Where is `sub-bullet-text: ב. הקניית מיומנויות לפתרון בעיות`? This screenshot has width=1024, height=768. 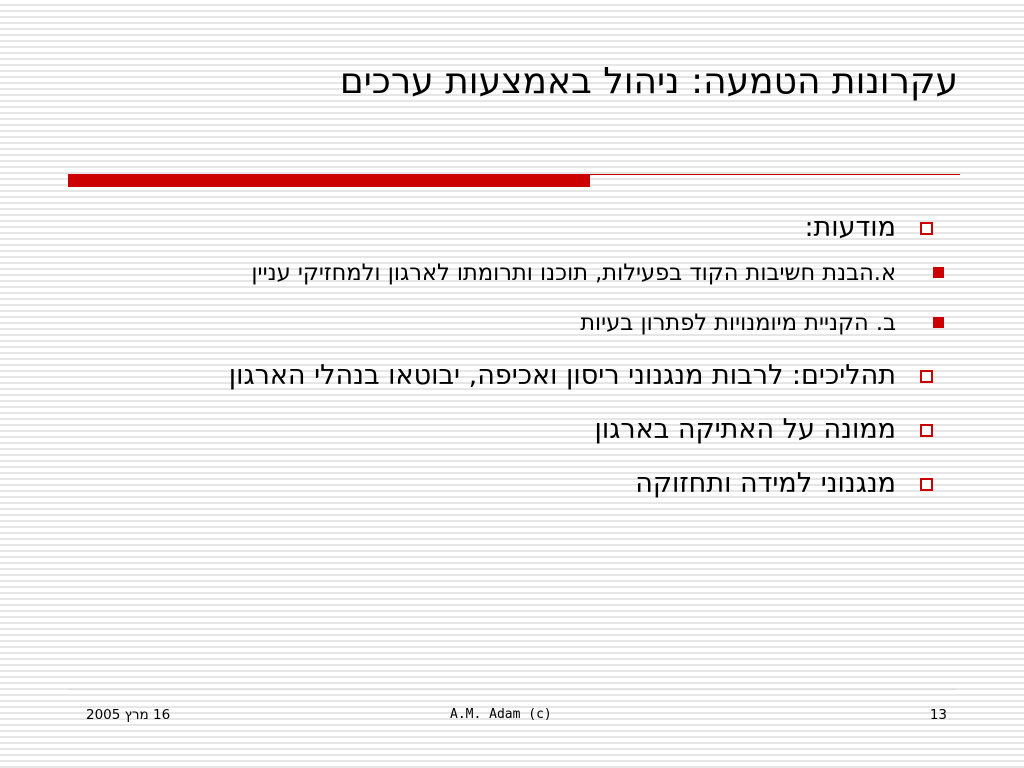
sub-bullet-text: ב. הקניית מיומנויות לפתרון בעיות is located at coordinates (738, 323).